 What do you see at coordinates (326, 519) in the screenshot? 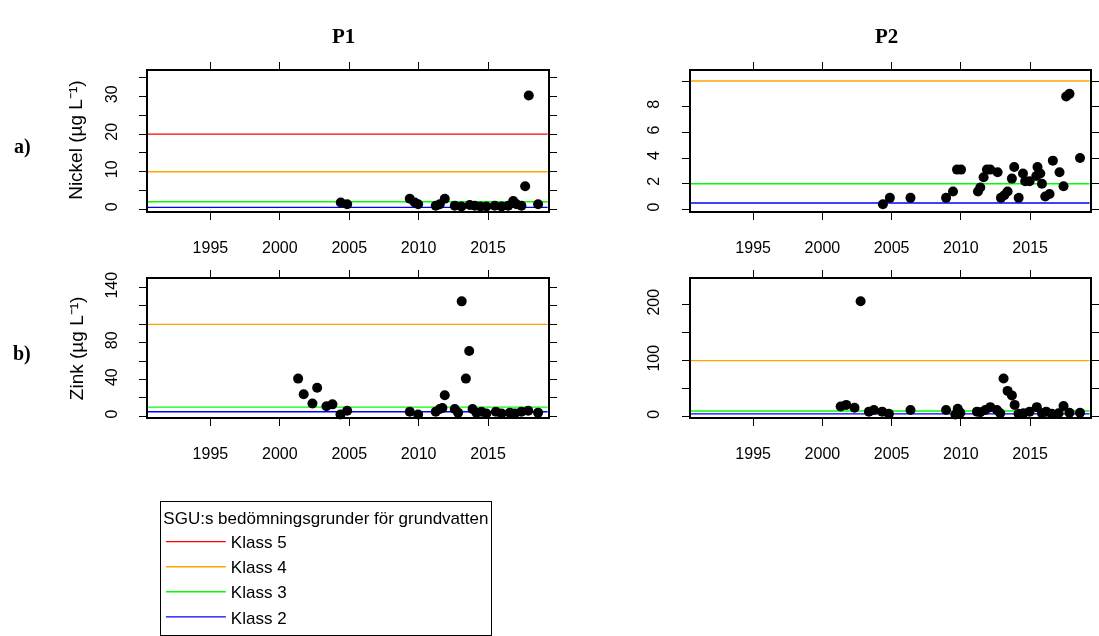
I see `legend-title: SGU:s bedömningsgrunder för grundvatten` at bounding box center [326, 519].